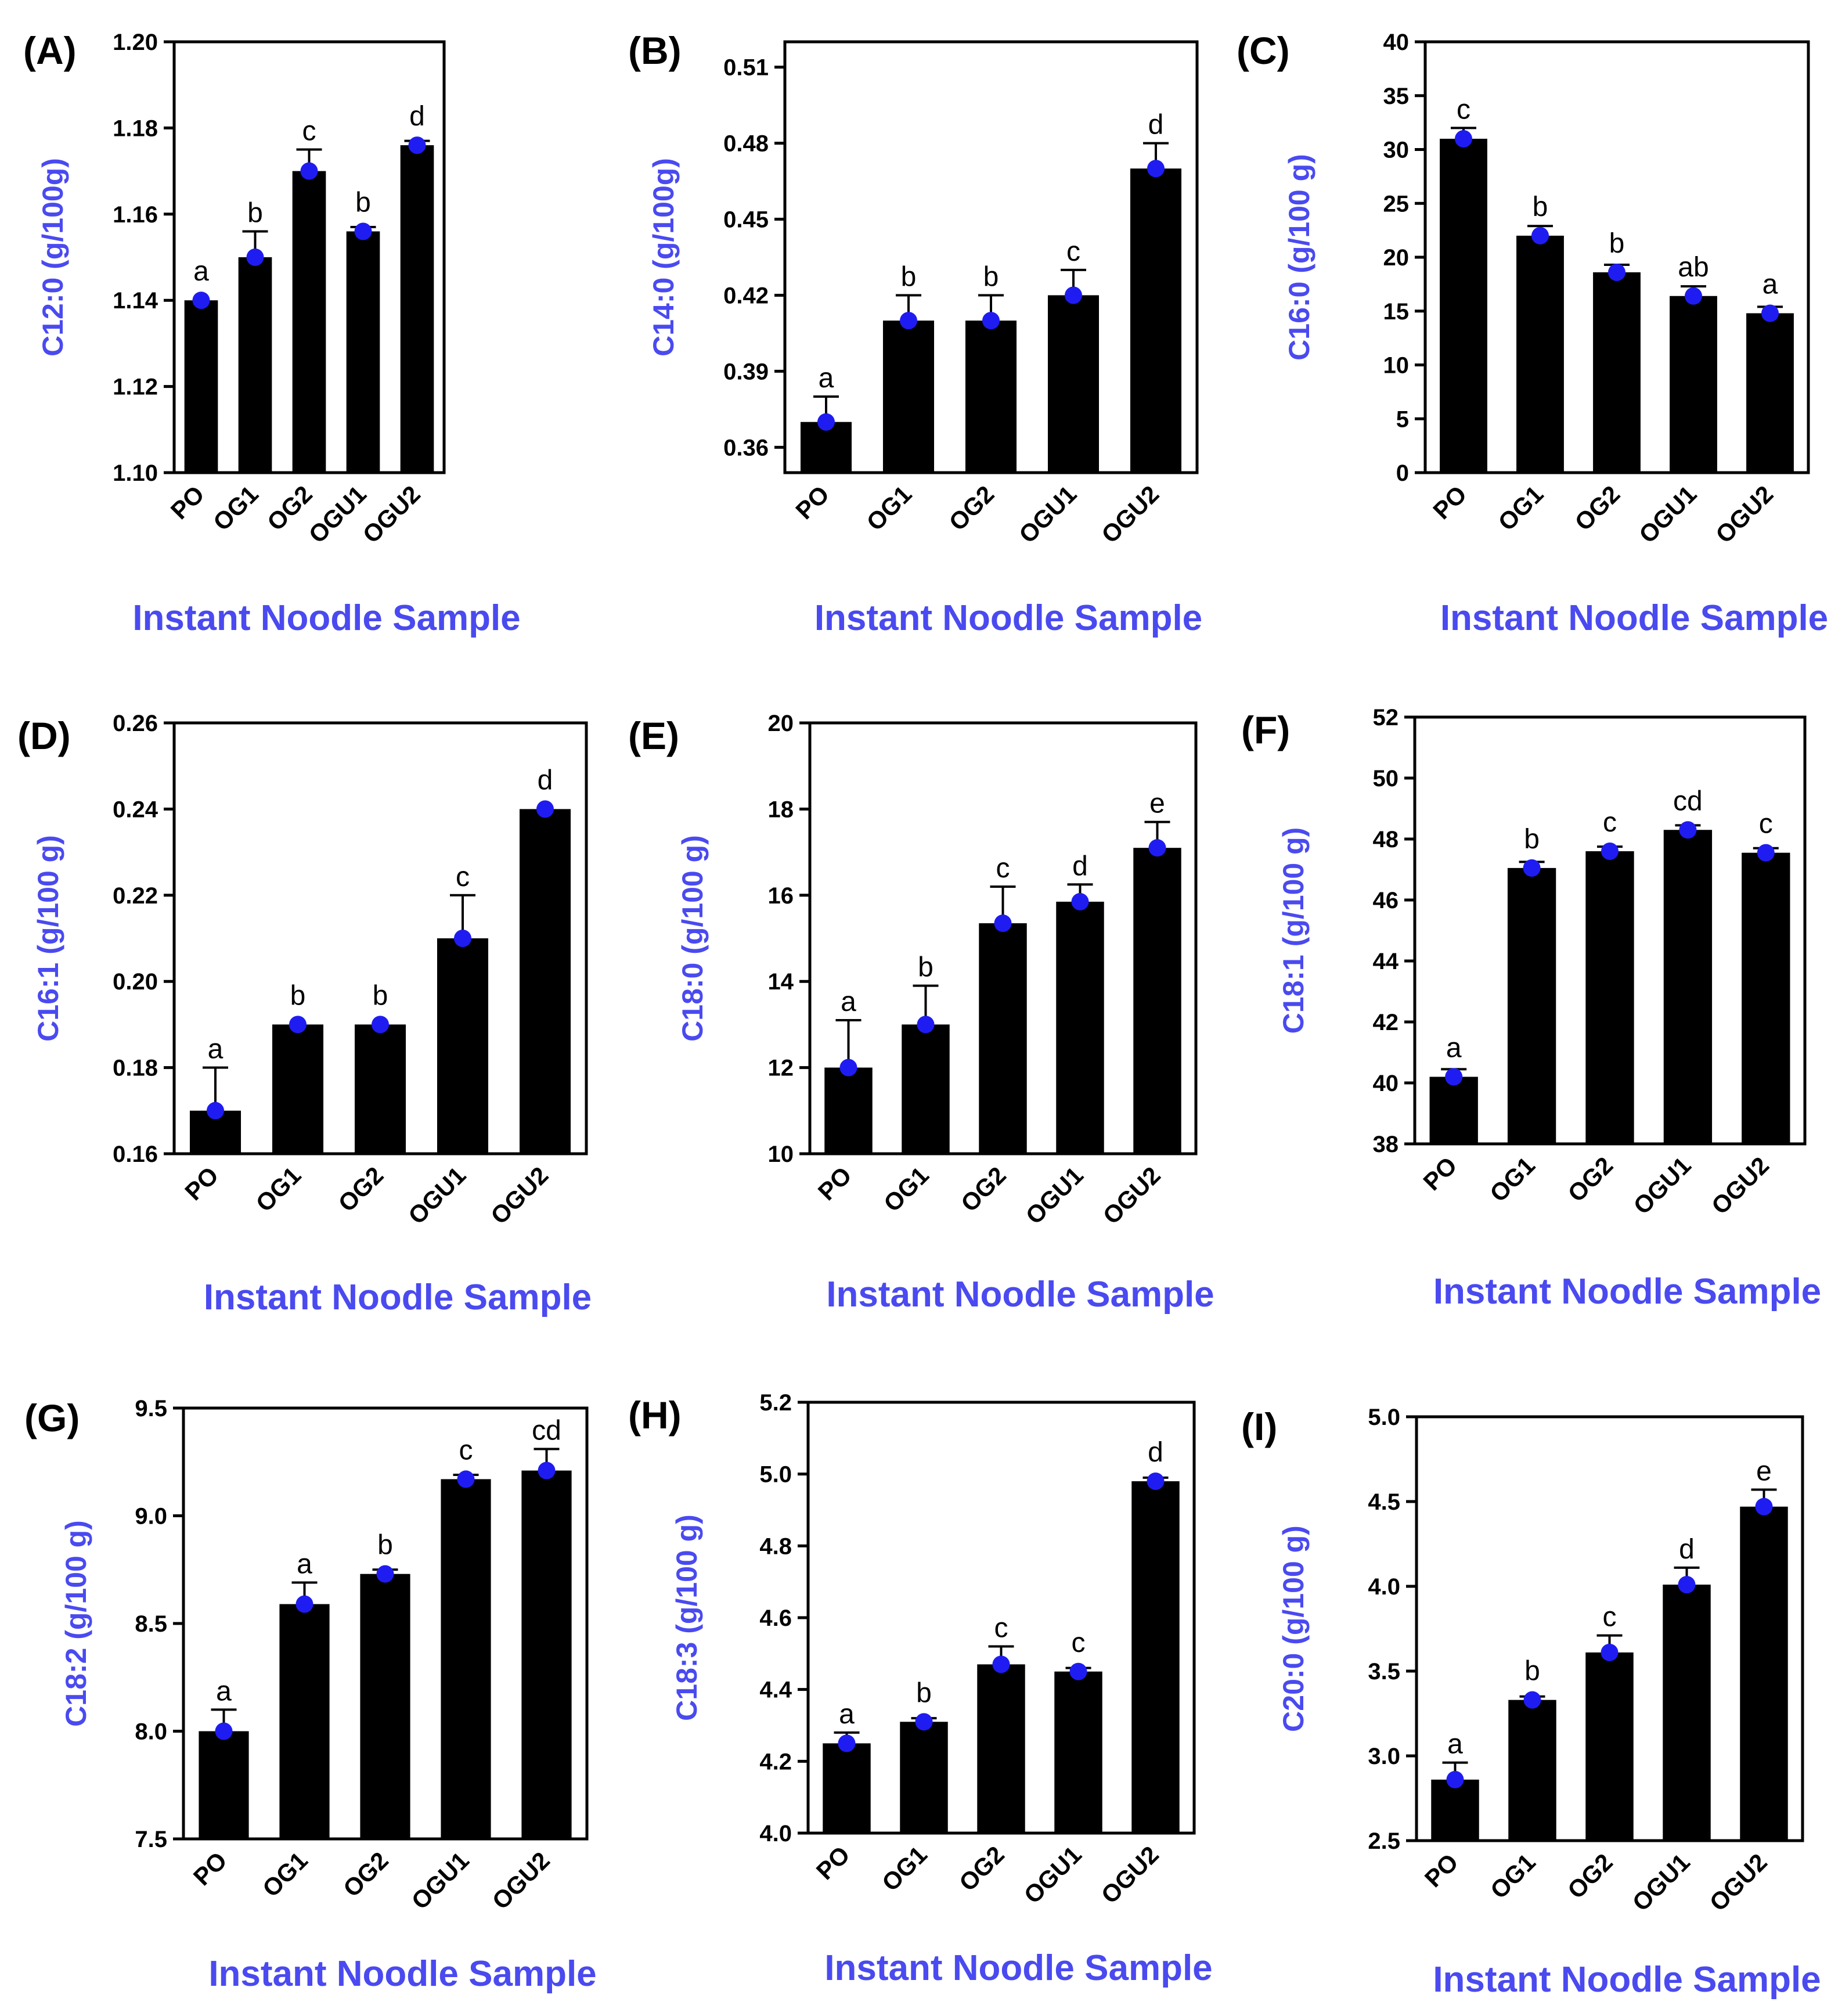 The image size is (1831, 2016). Describe the element at coordinates (1396, 97) in the screenshot. I see `y-tick-label: 35` at that location.